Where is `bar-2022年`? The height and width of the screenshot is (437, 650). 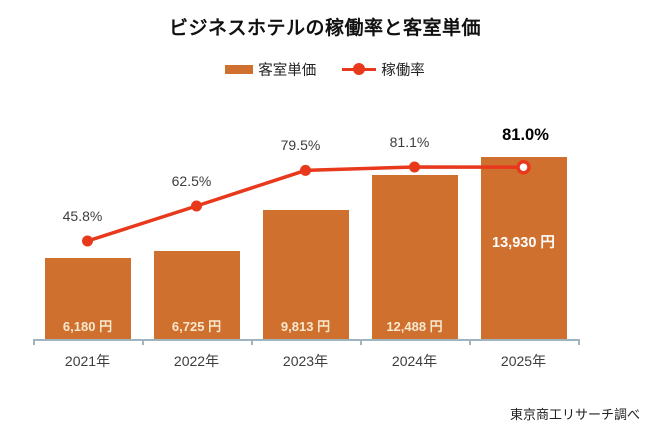
bar-2022年 is located at coordinates (196, 294).